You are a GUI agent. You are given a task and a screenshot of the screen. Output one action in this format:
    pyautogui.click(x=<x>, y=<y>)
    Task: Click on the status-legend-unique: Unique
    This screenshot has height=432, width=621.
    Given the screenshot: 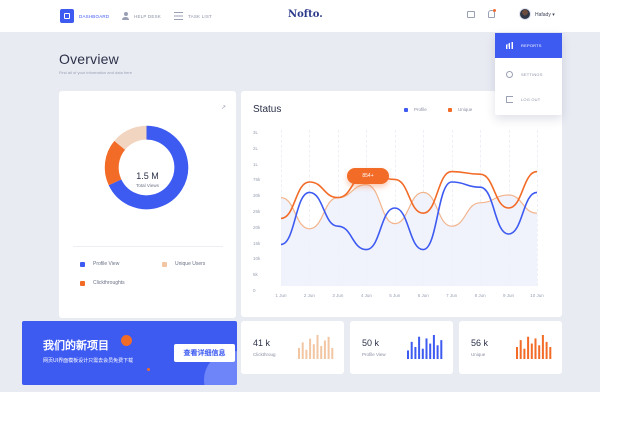 What is the action you would take?
    pyautogui.click(x=460, y=109)
    